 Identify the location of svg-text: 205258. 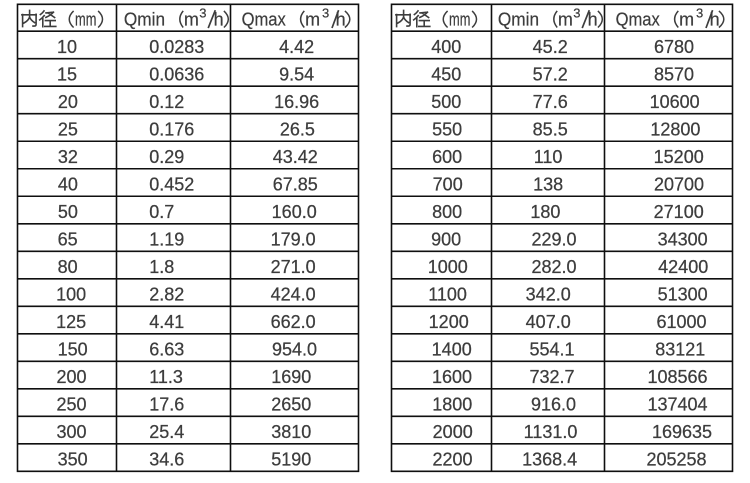
(676, 460).